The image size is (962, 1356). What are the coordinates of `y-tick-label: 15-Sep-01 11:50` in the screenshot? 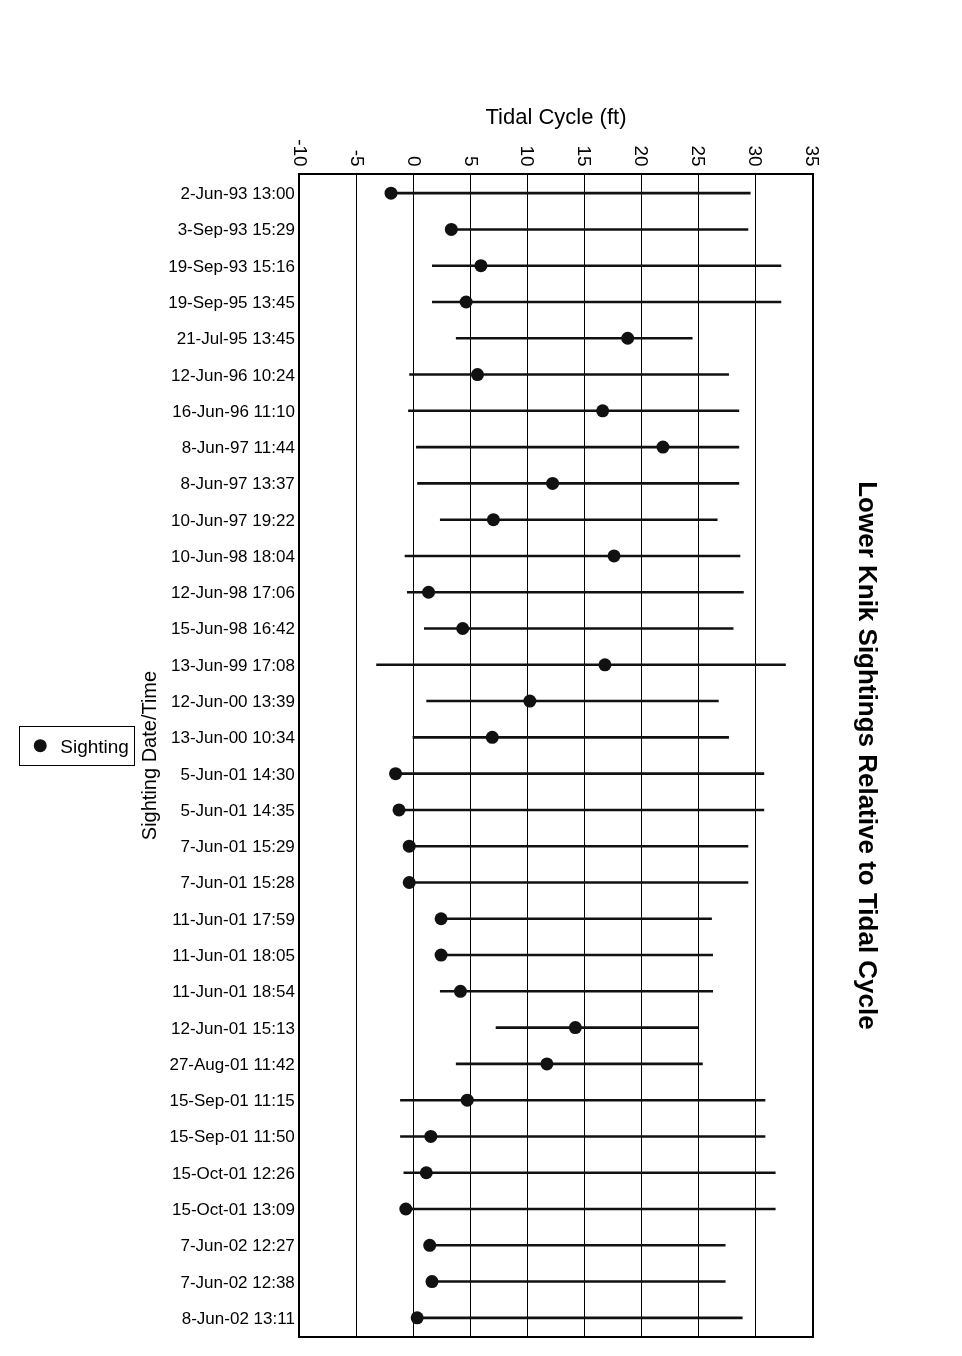 It's located at (232, 1137).